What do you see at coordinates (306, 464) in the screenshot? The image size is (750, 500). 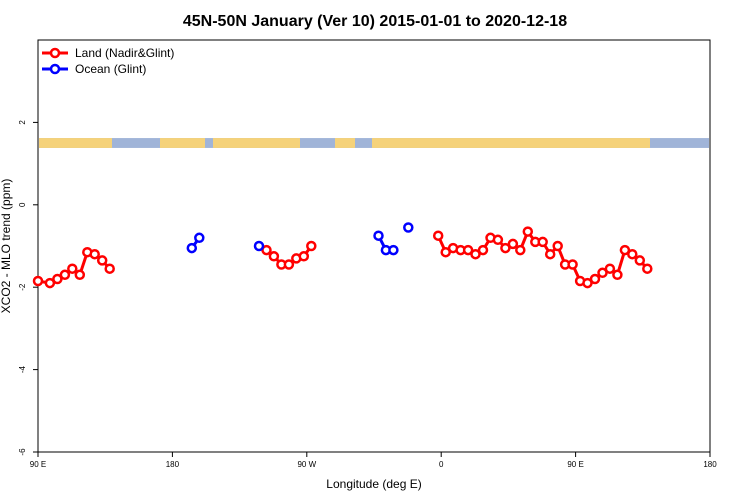 I see `x-tick-label: 90 W` at bounding box center [306, 464].